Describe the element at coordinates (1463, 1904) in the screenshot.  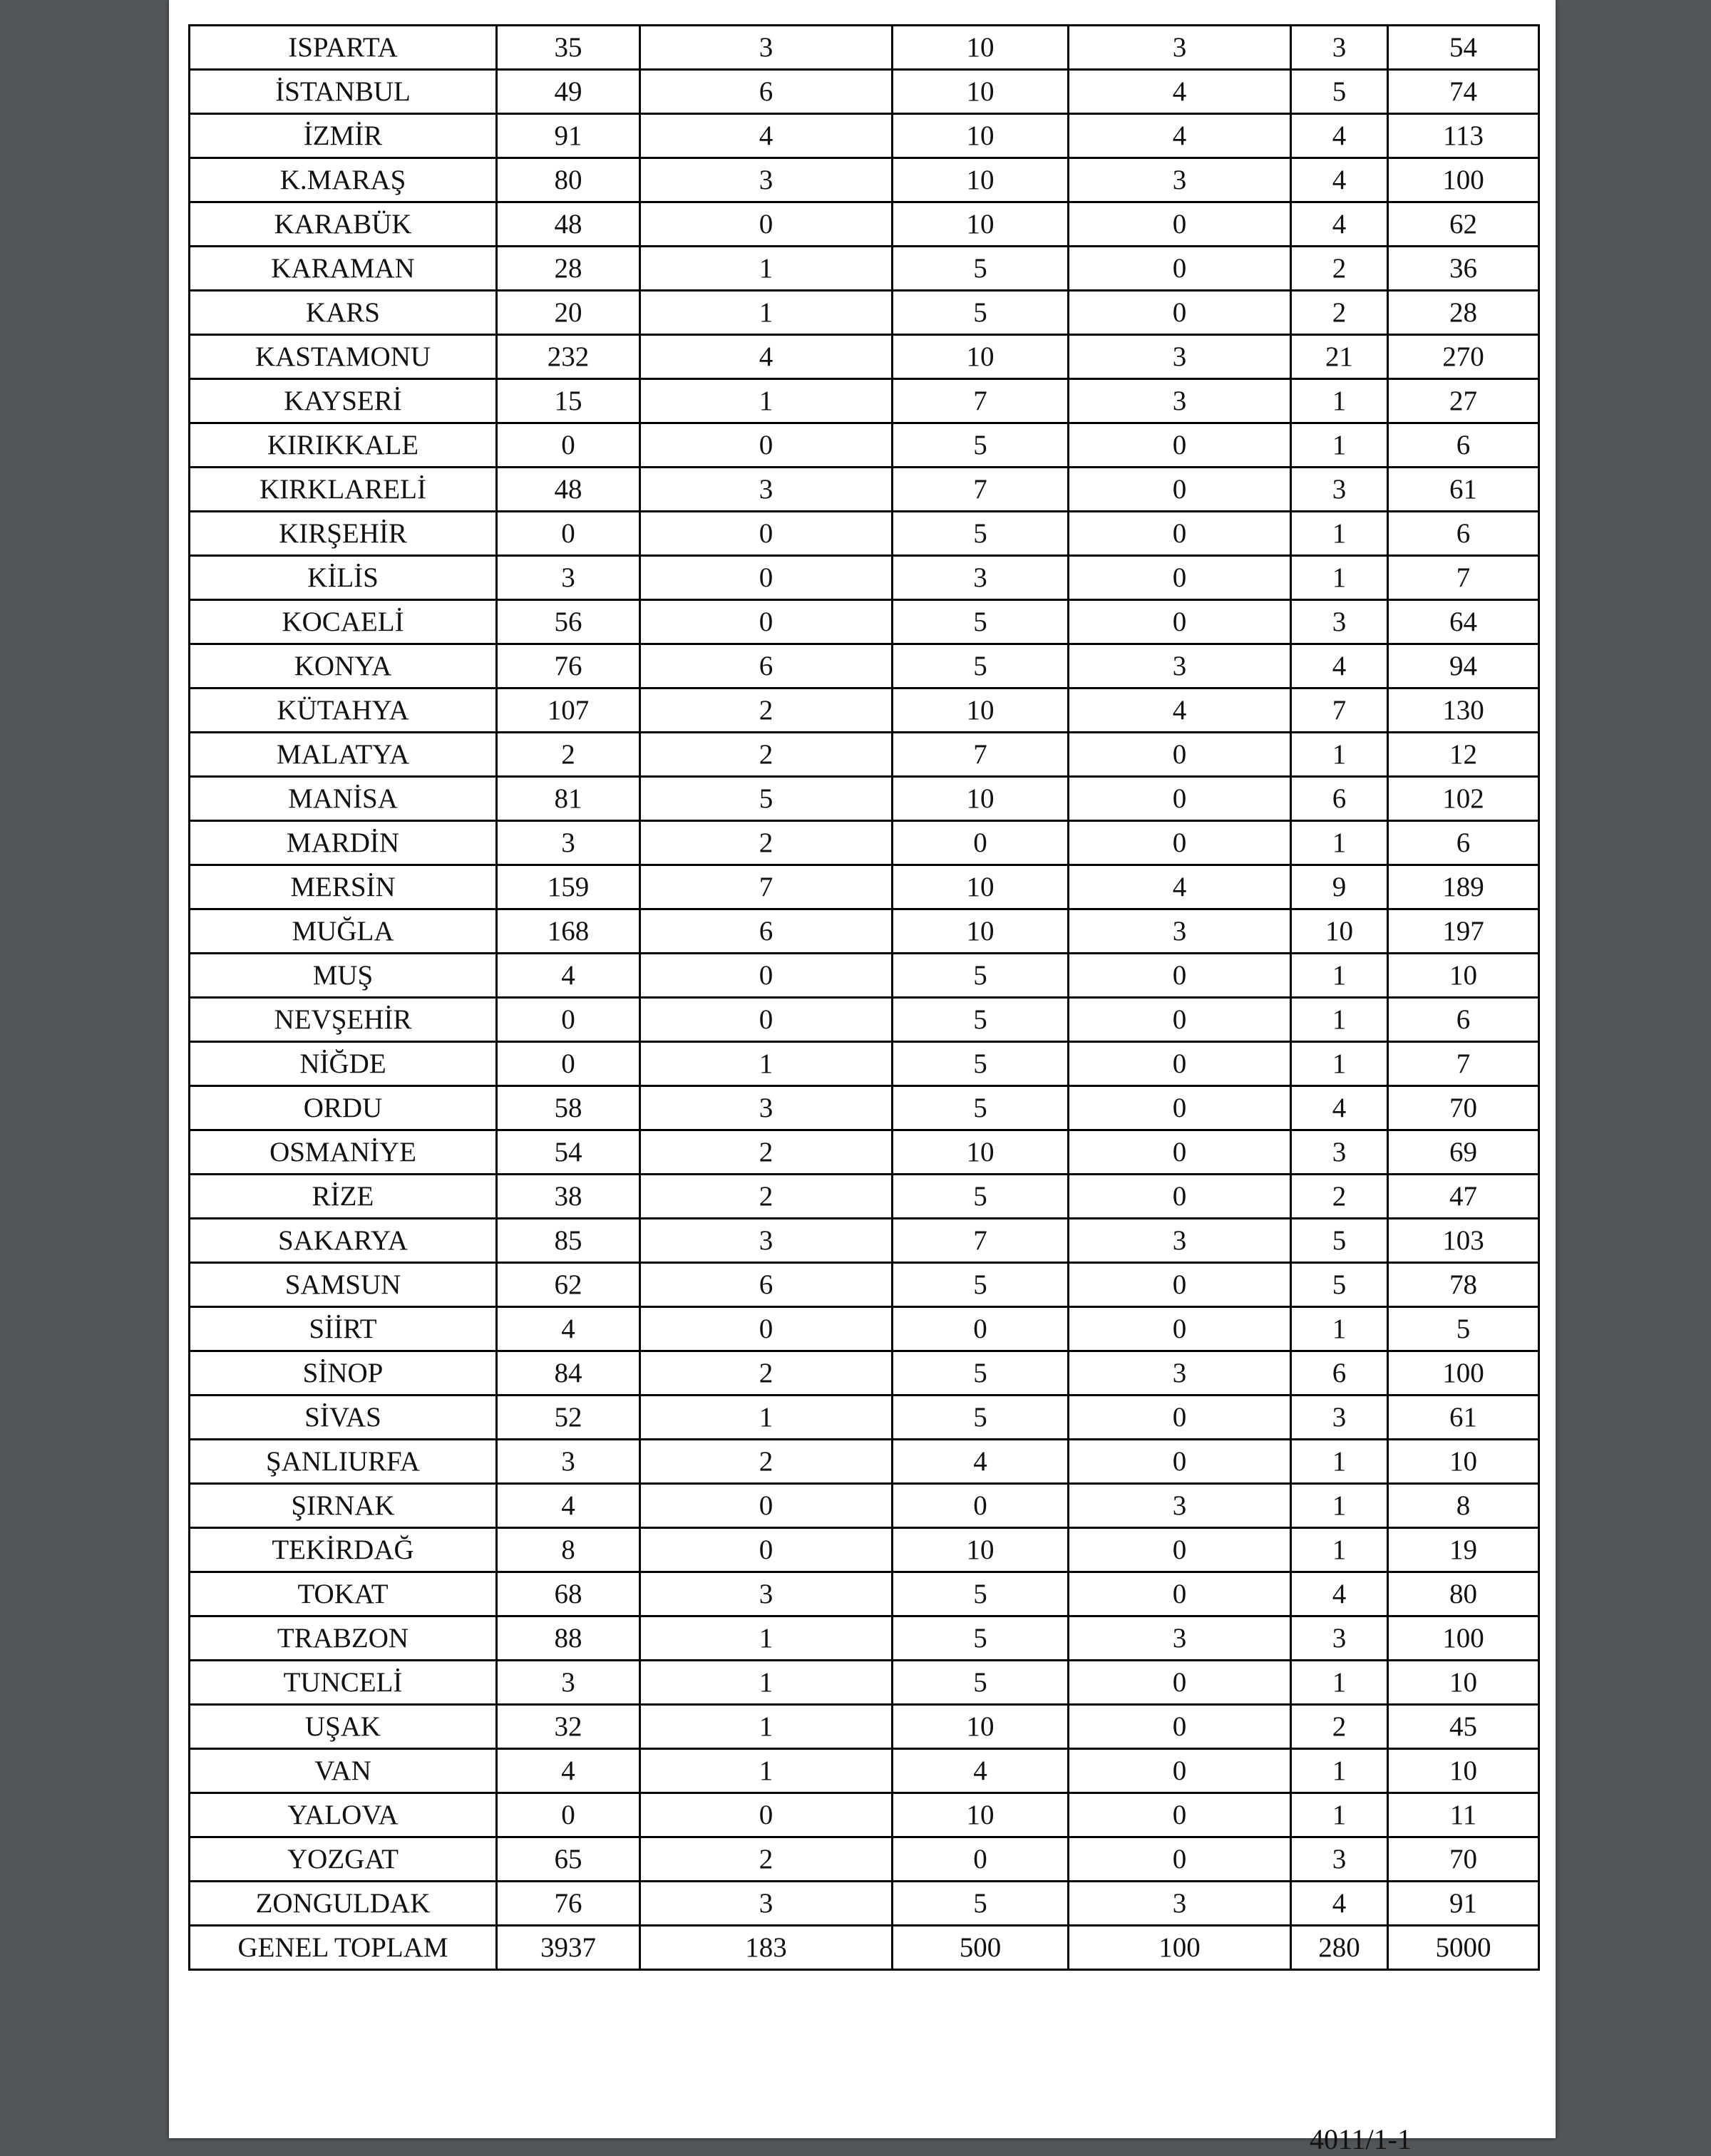
I see `value-cell: 91` at that location.